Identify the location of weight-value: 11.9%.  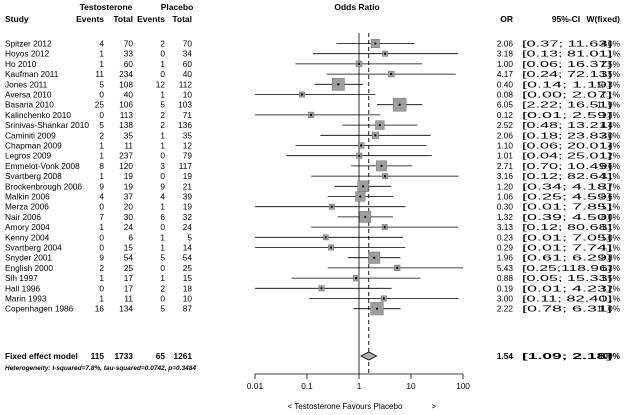
(609, 105).